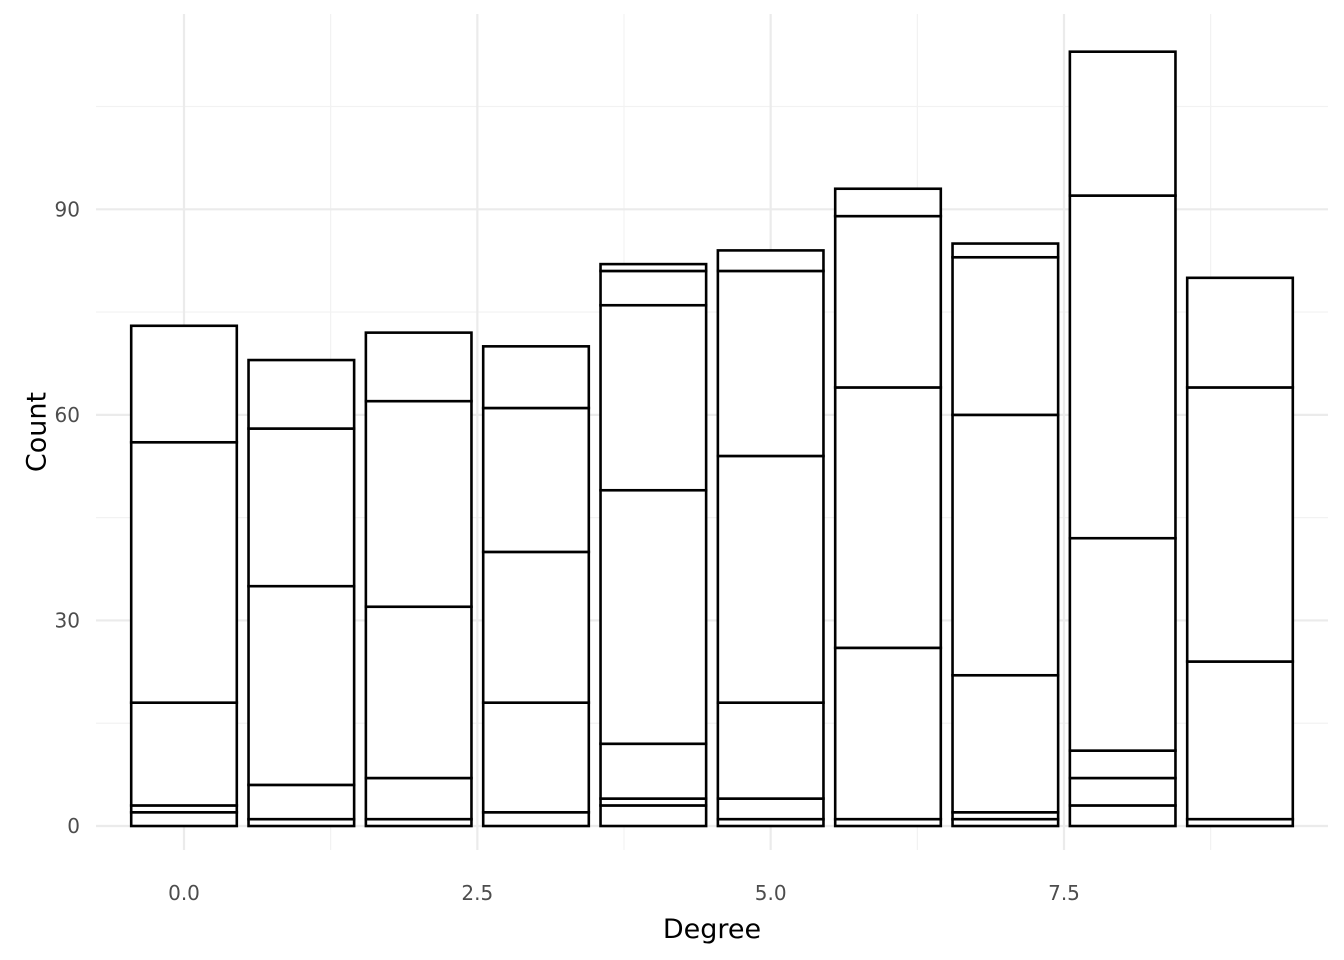  What do you see at coordinates (1064, 893) in the screenshot?
I see `x-tick-label: 7.5` at bounding box center [1064, 893].